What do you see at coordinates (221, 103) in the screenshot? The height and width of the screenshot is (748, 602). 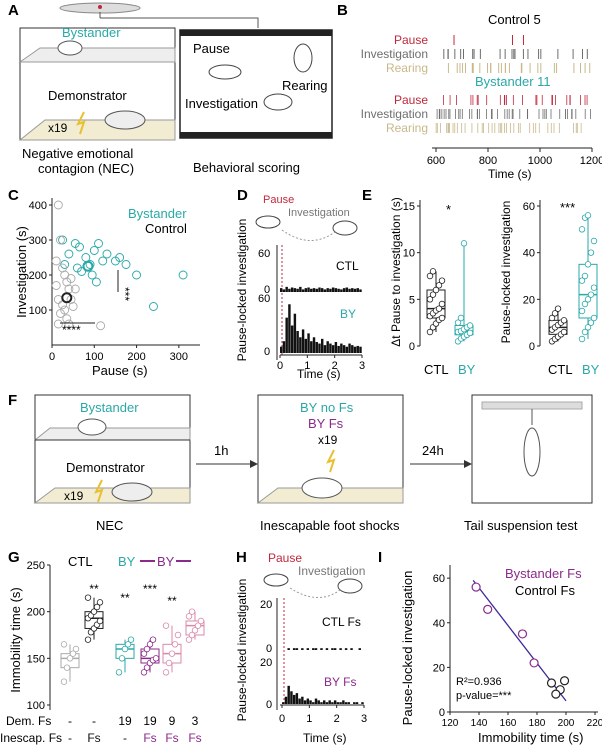 I see `investigation-label: Investigation` at bounding box center [221, 103].